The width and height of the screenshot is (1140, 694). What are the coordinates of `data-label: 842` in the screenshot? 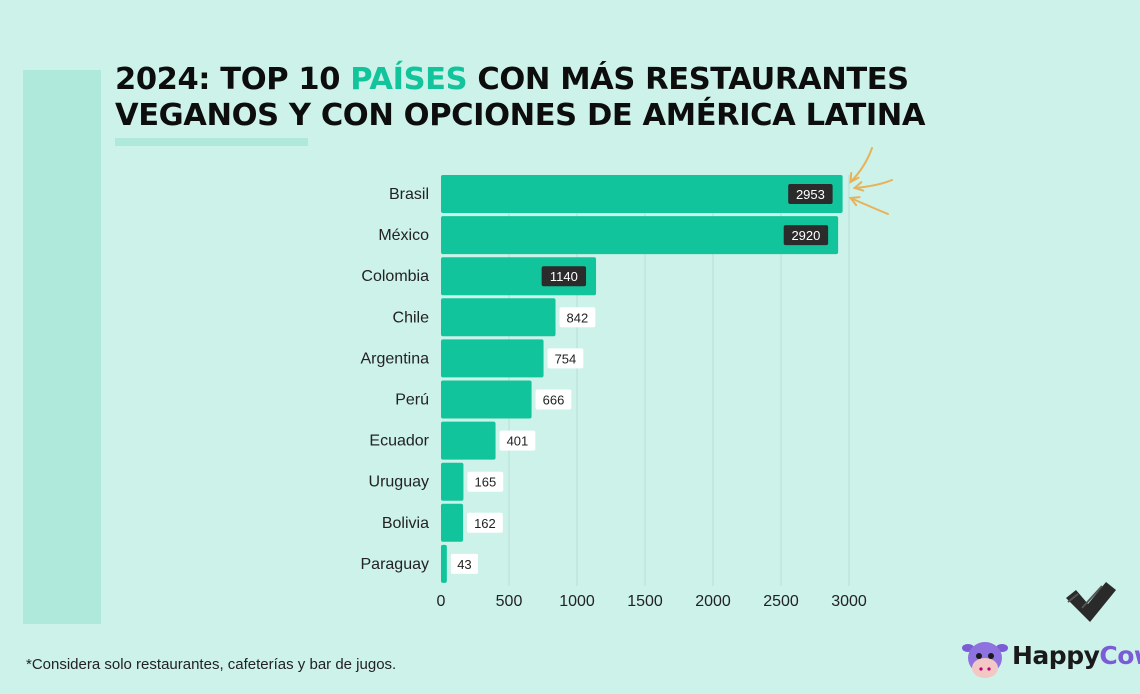 It's located at (578, 317).